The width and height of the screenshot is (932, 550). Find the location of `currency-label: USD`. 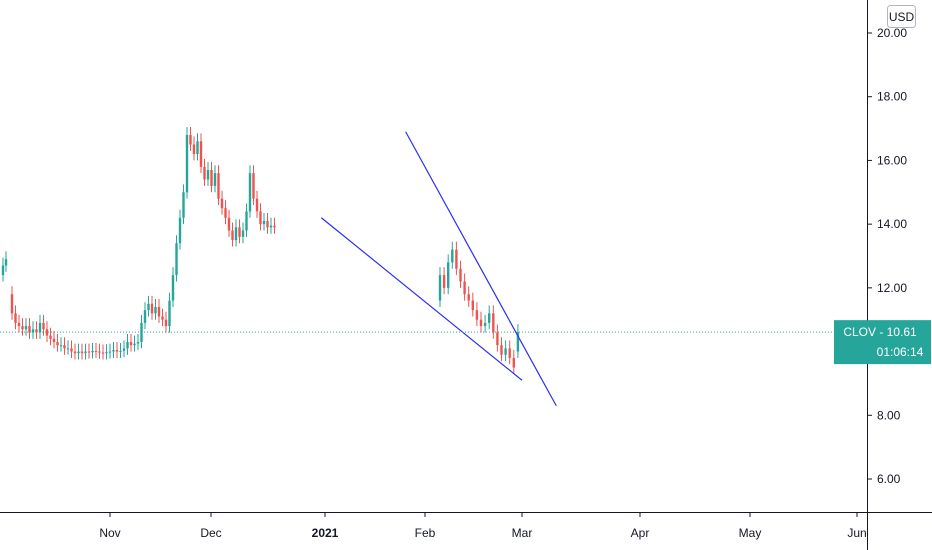

currency-label: USD is located at coordinates (901, 16).